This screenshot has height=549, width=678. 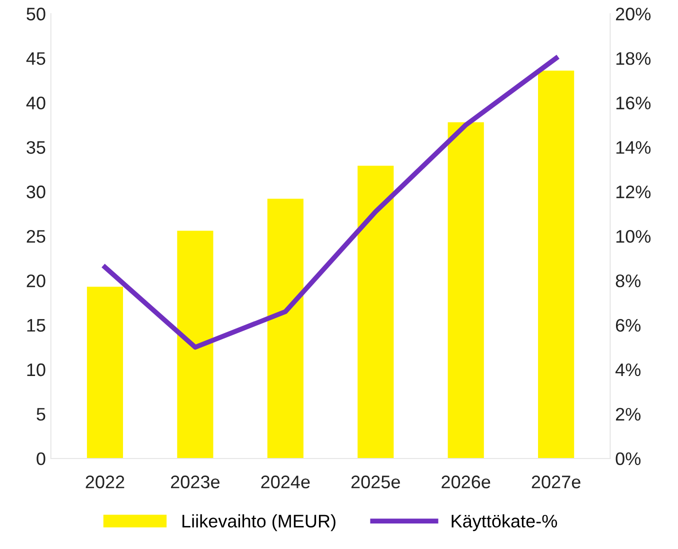 What do you see at coordinates (41, 414) in the screenshot?
I see `y-tick-label: 5` at bounding box center [41, 414].